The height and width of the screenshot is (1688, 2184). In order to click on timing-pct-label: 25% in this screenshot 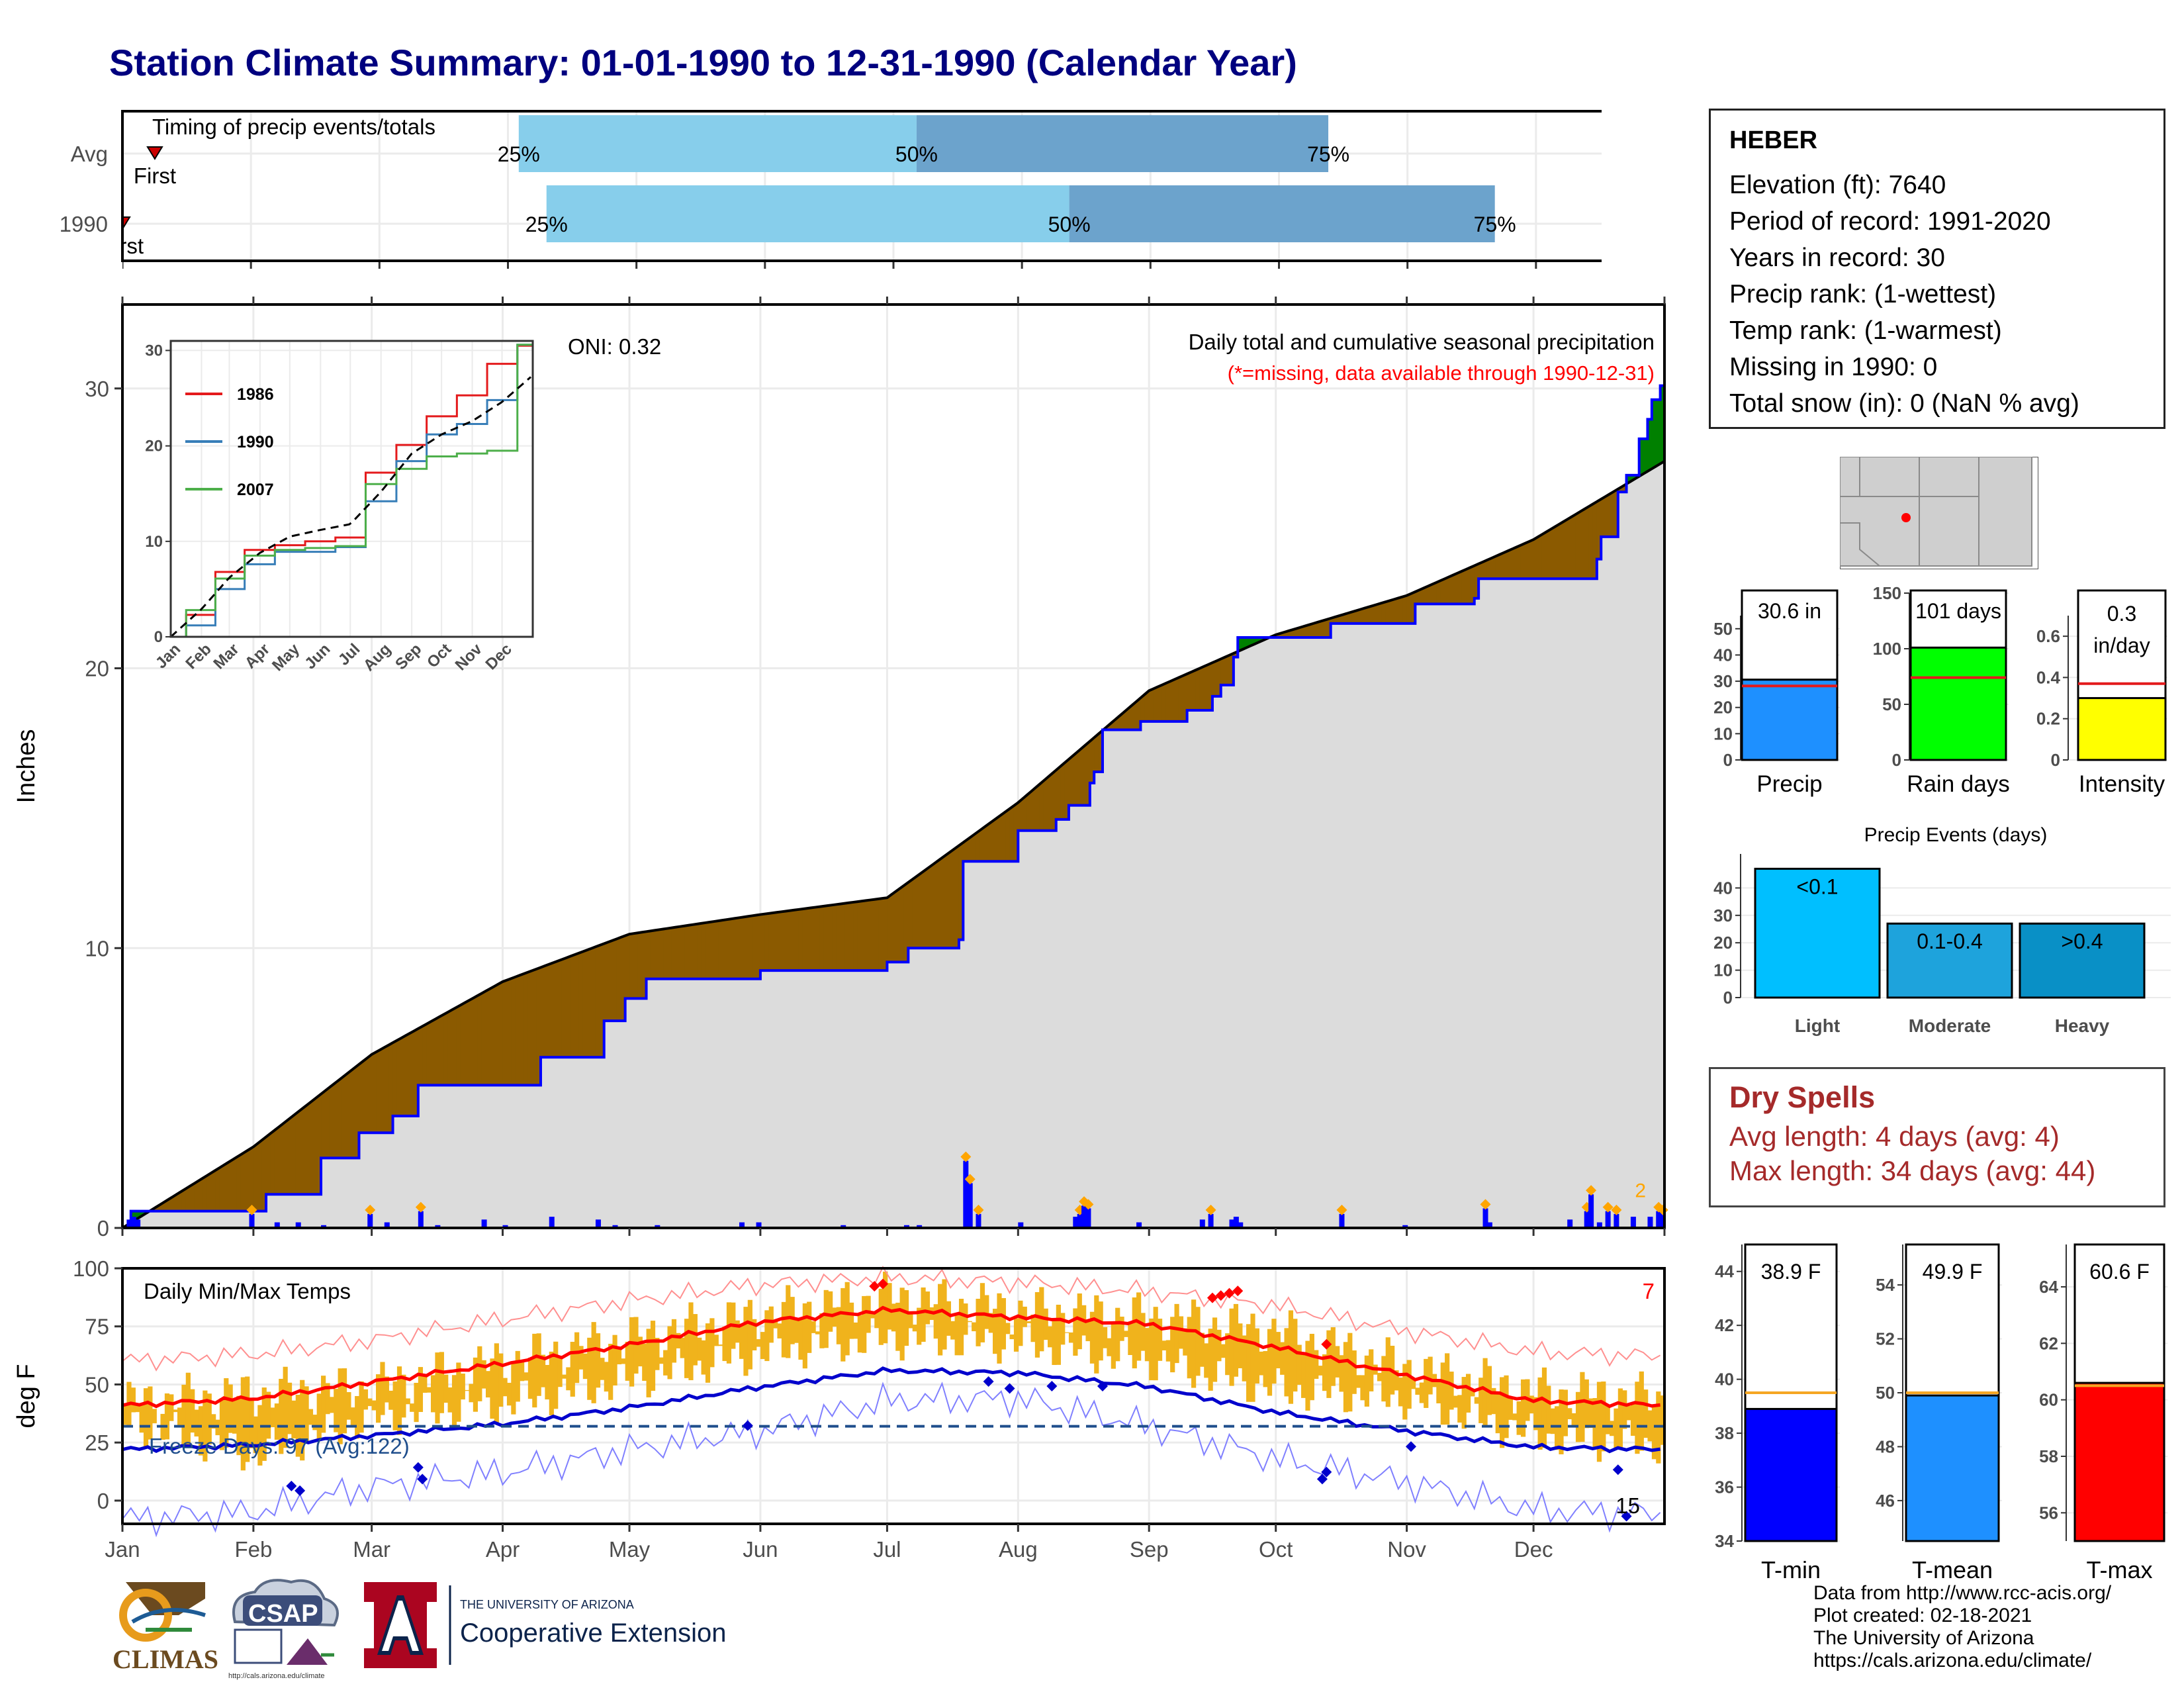, I will do `click(547, 224)`.